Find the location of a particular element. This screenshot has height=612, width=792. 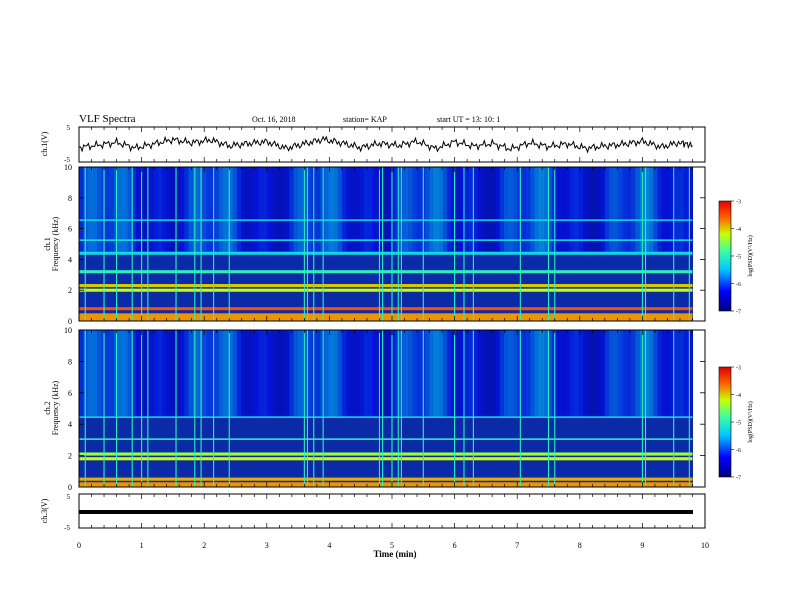

ch2-spectrogram-ytick-label: 2 is located at coordinates (70, 456).